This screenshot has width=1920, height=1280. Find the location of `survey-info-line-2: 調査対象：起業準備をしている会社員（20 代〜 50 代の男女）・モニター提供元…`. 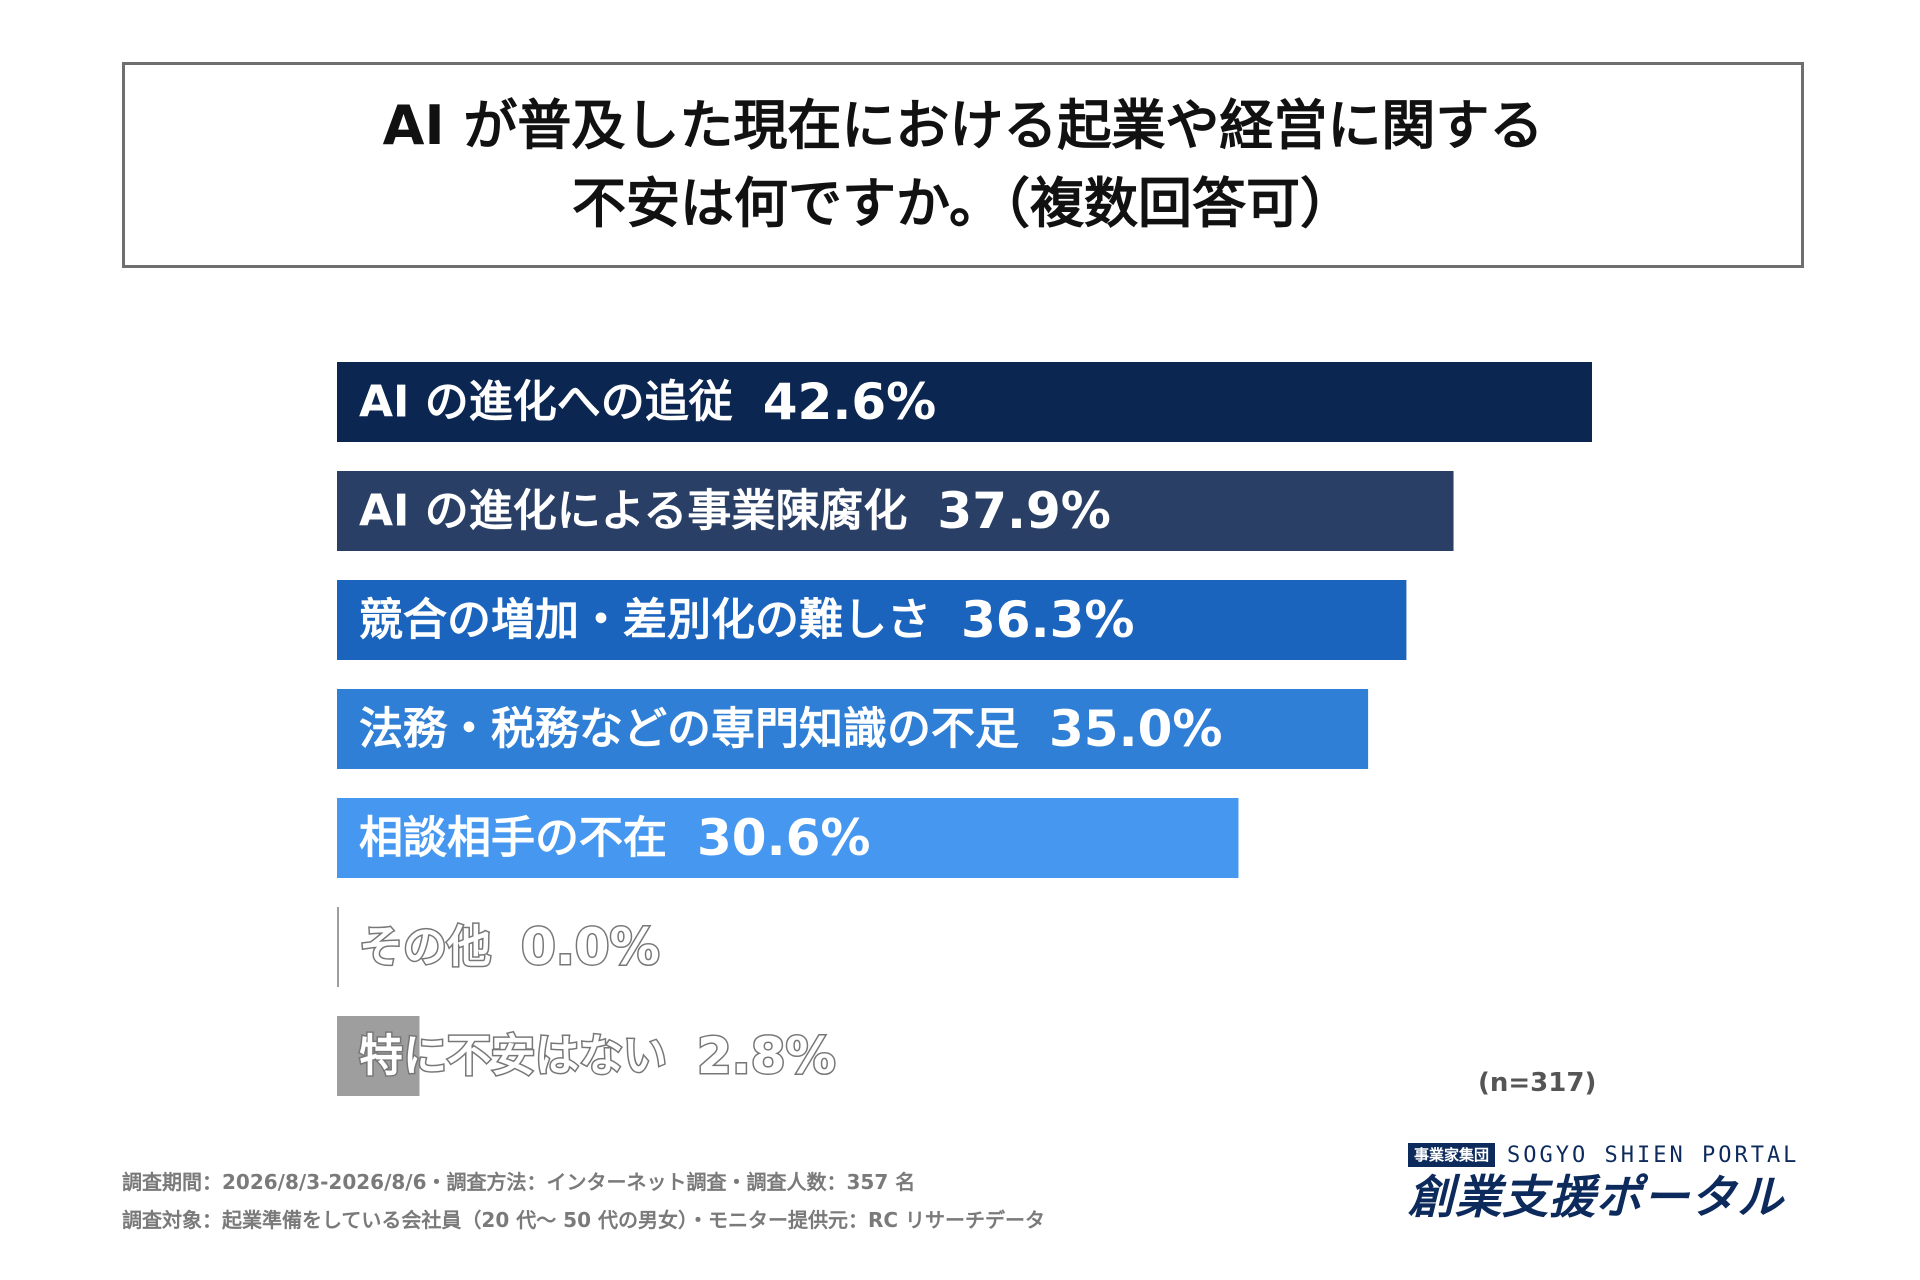

survey-info-line-2: 調査対象：起業準備をしている会社員（20 代〜 50 代の男女）・モニター提供元… is located at coordinates (583, 1220).